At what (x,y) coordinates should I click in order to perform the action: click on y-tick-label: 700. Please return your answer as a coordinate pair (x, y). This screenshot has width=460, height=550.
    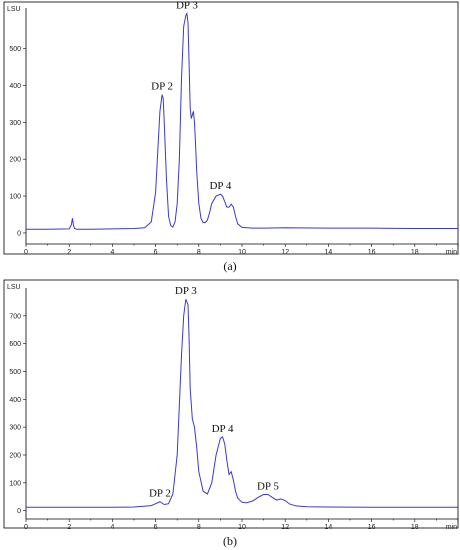
    Looking at the image, I should click on (15, 316).